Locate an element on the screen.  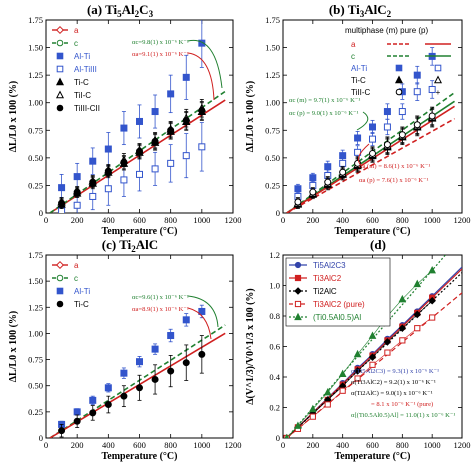
x-tick-label: 800 is located at coordinates (402, 445).